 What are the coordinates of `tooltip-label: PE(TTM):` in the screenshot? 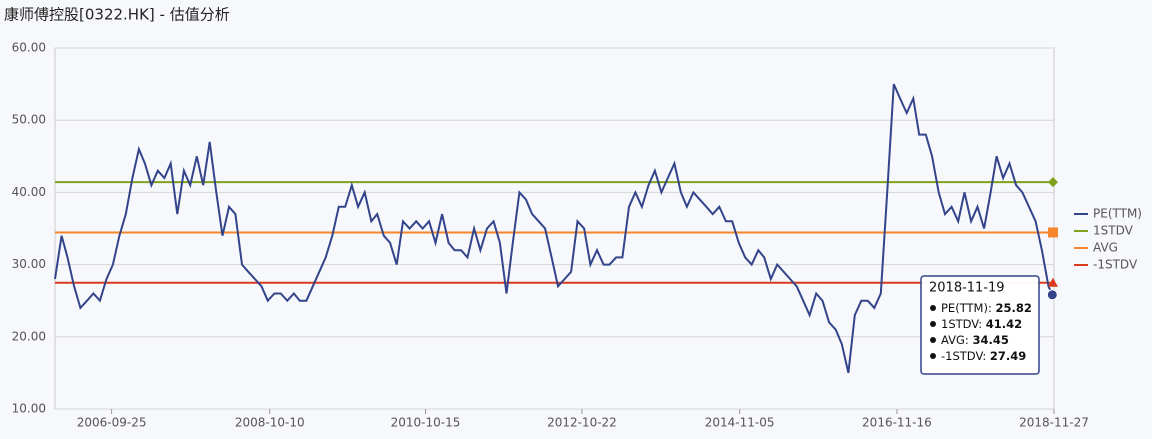 It's located at (966, 308).